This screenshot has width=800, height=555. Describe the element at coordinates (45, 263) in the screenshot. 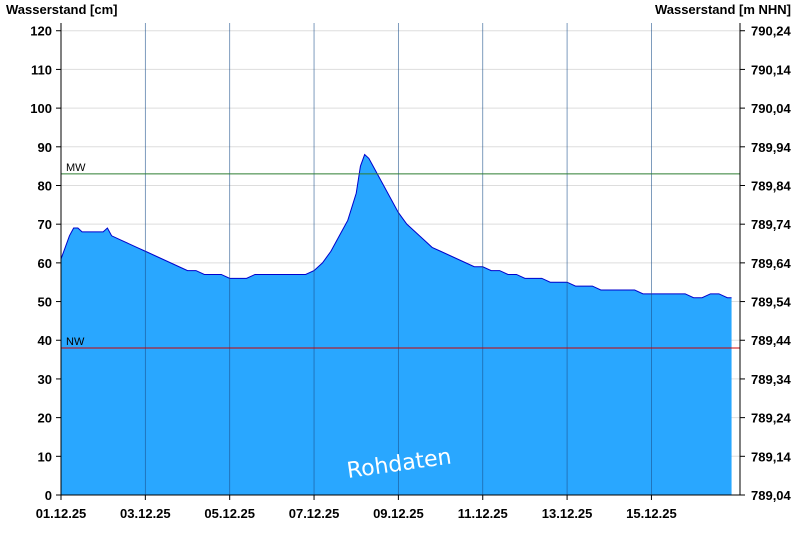

I see `left-tick-label: 60` at that location.